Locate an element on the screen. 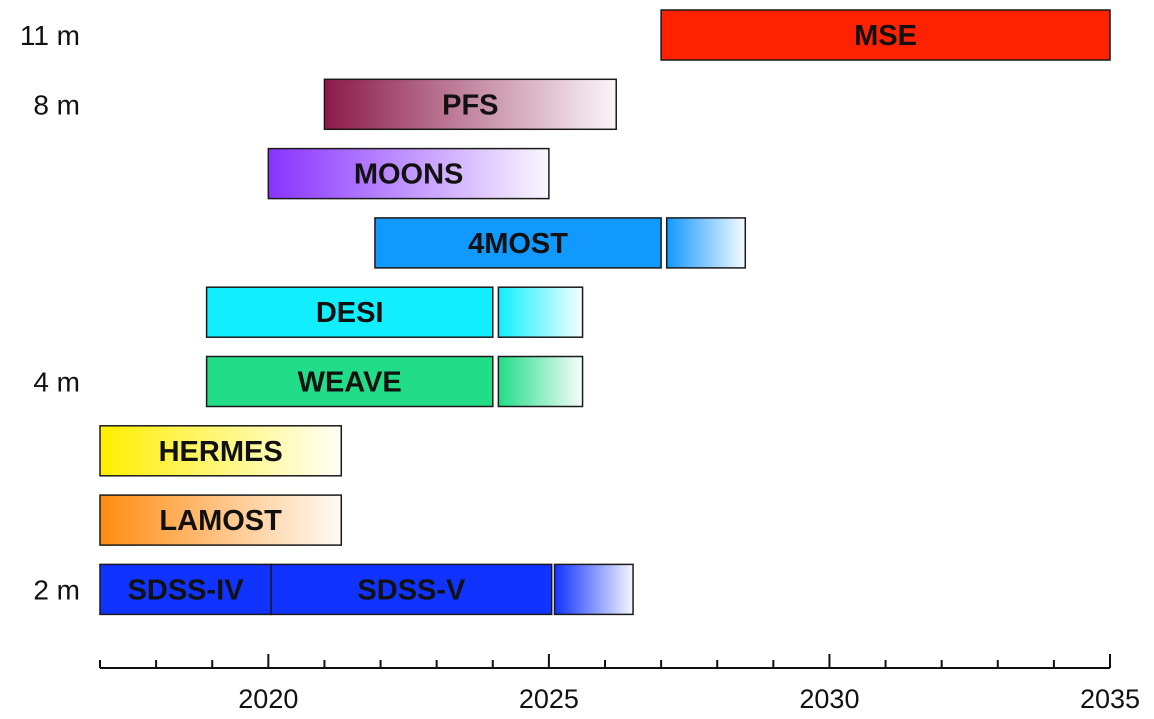  bar-label-sdss-1: SDSS-V is located at coordinates (411, 590).